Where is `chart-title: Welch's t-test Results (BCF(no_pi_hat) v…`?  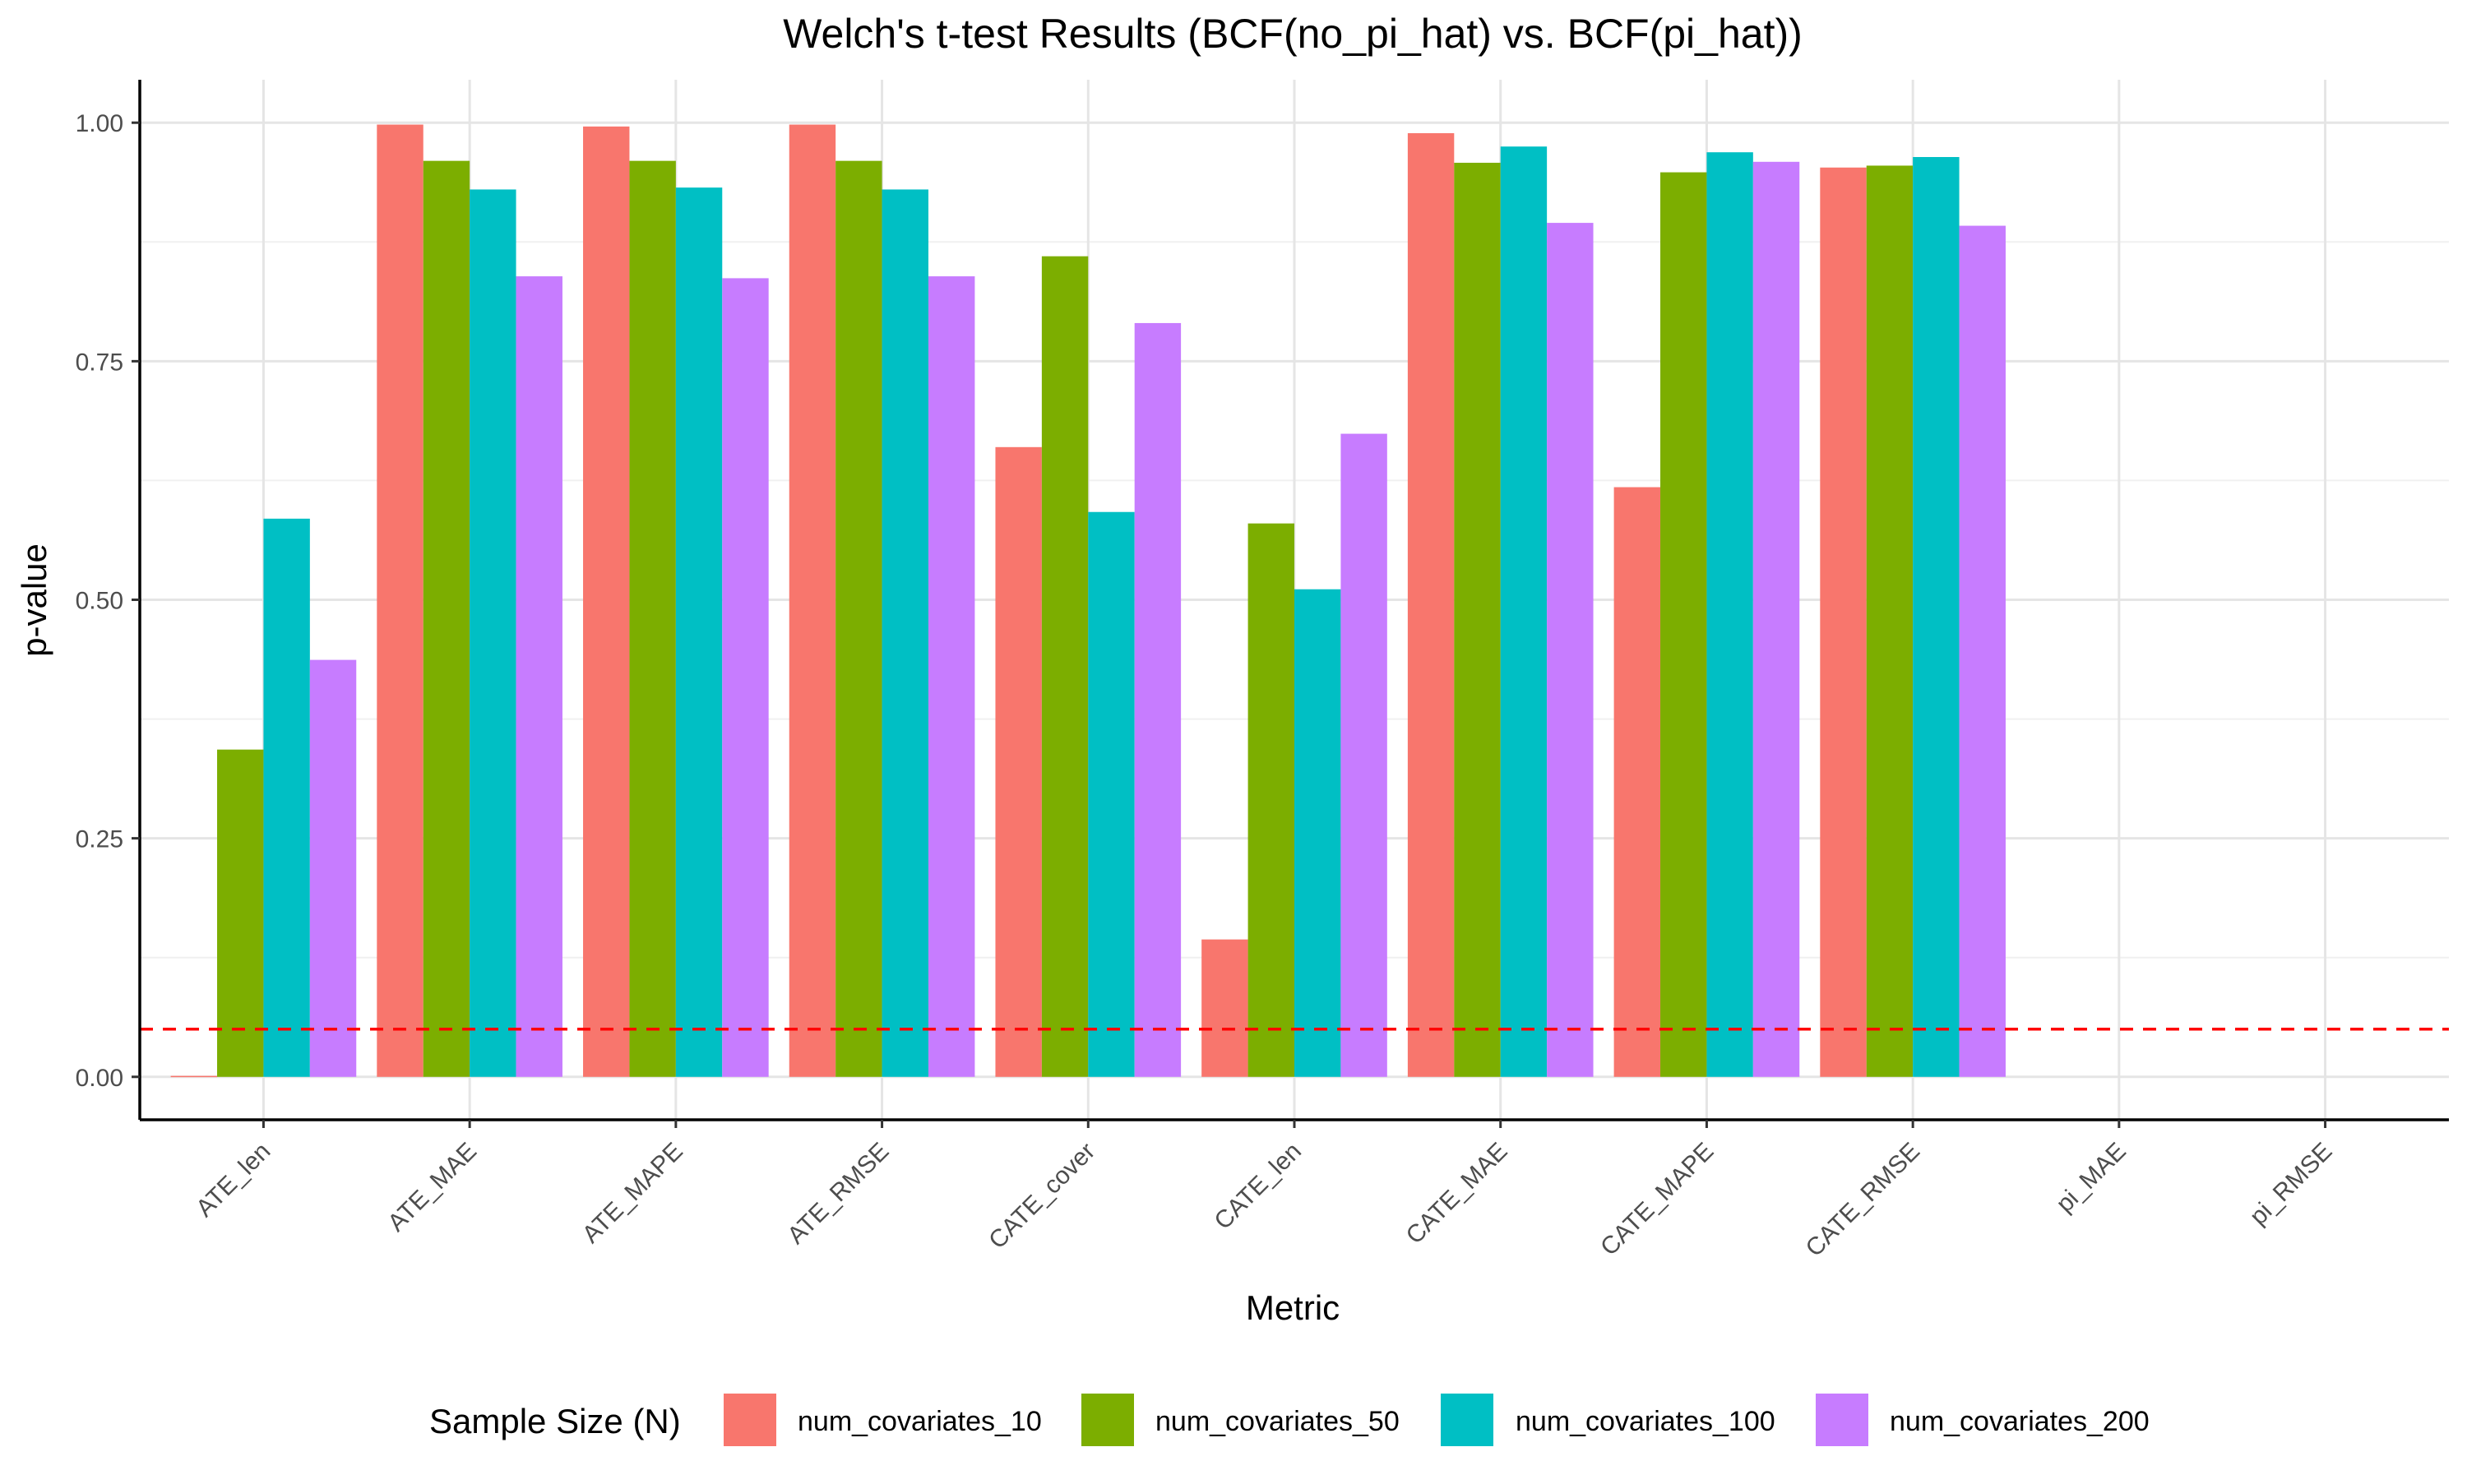 chart-title: Welch's t-test Results (BCF(no_pi_hat) v… is located at coordinates (1293, 34).